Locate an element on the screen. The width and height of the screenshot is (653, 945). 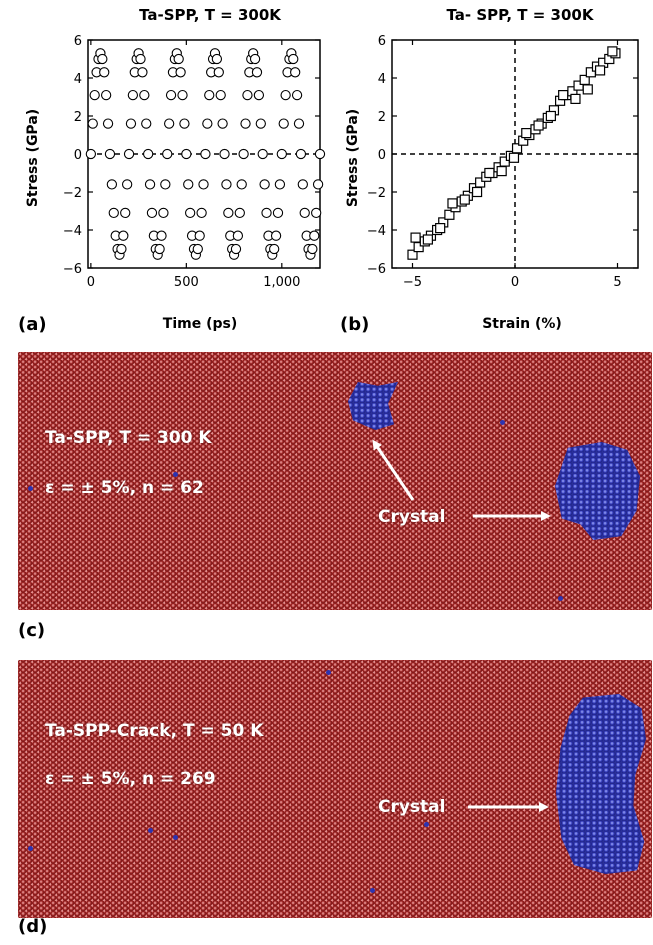
x-tick-label: 500 is located at coordinates (186, 282).